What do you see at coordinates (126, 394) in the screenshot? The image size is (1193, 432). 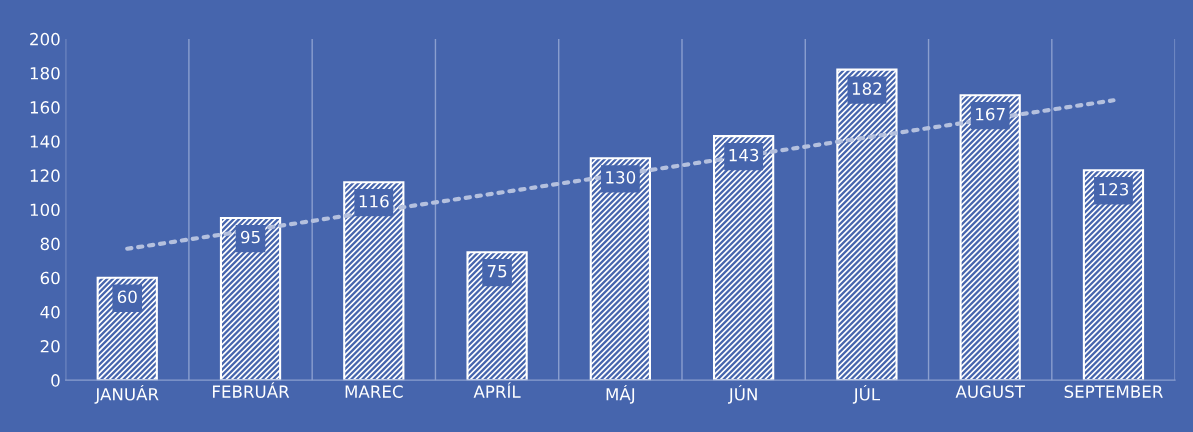 I see `x-tick-label: JANUÁR` at bounding box center [126, 394].